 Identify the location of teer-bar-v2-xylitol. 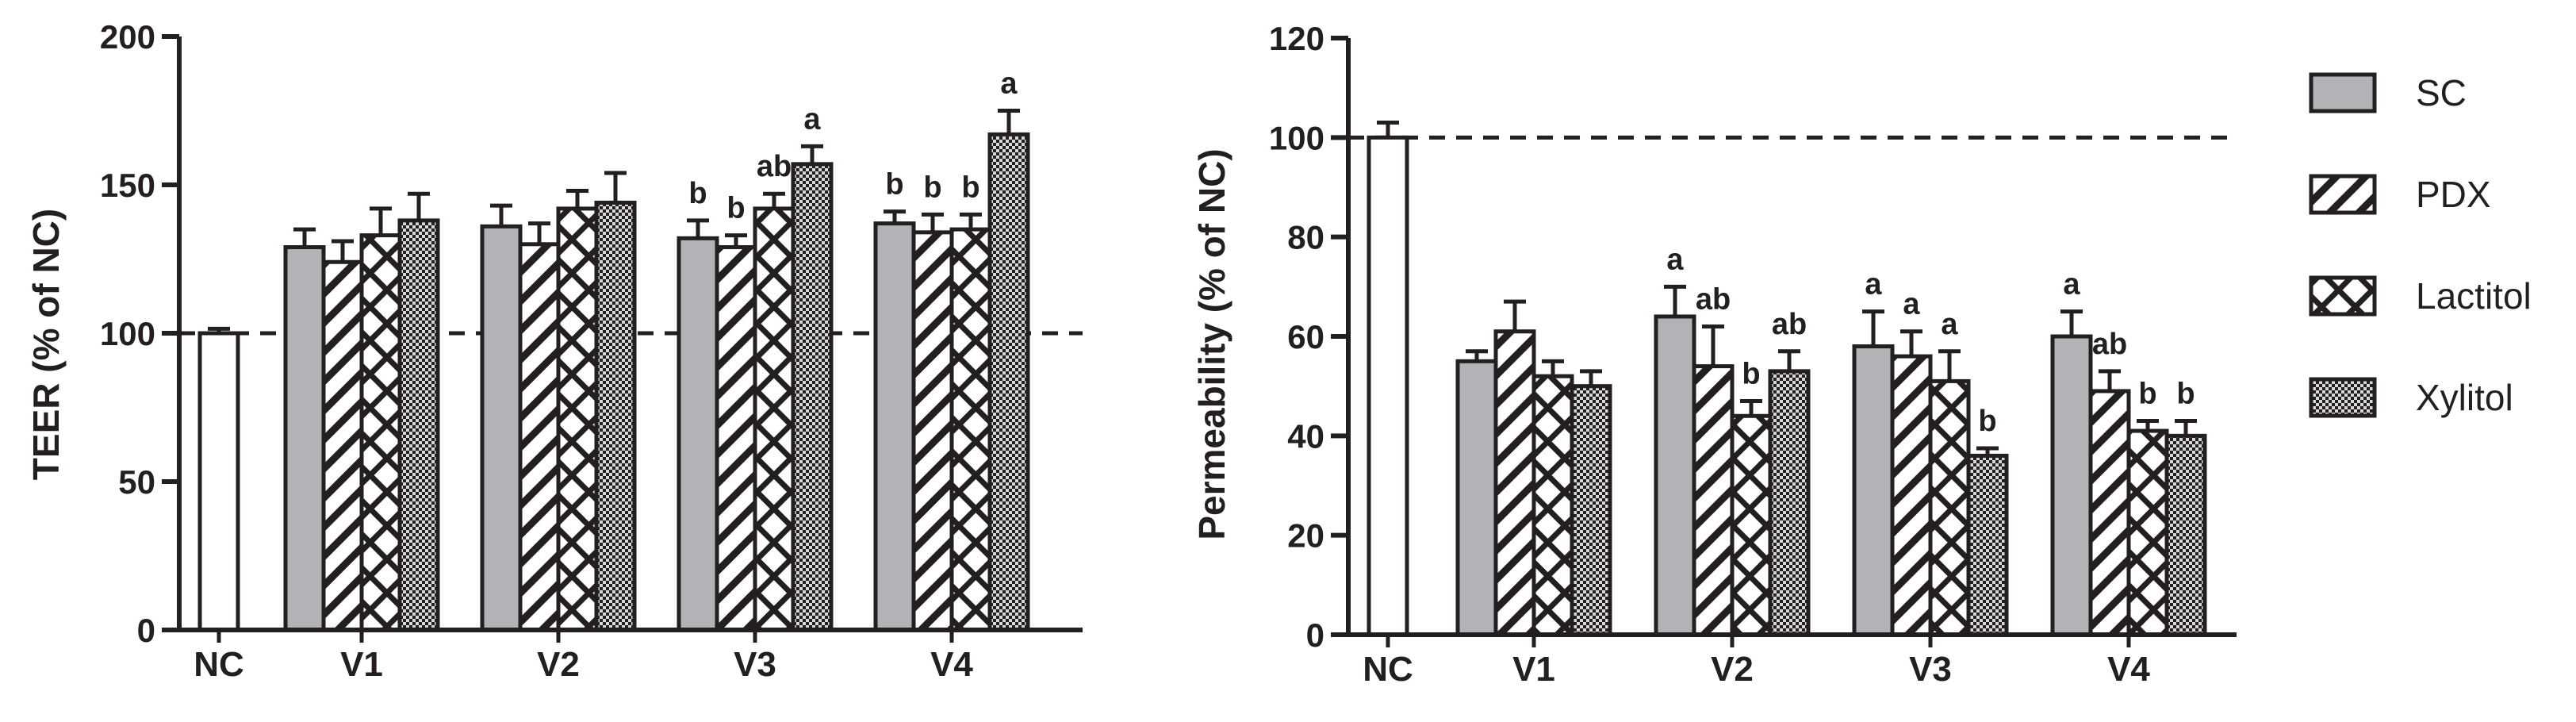
(615, 416).